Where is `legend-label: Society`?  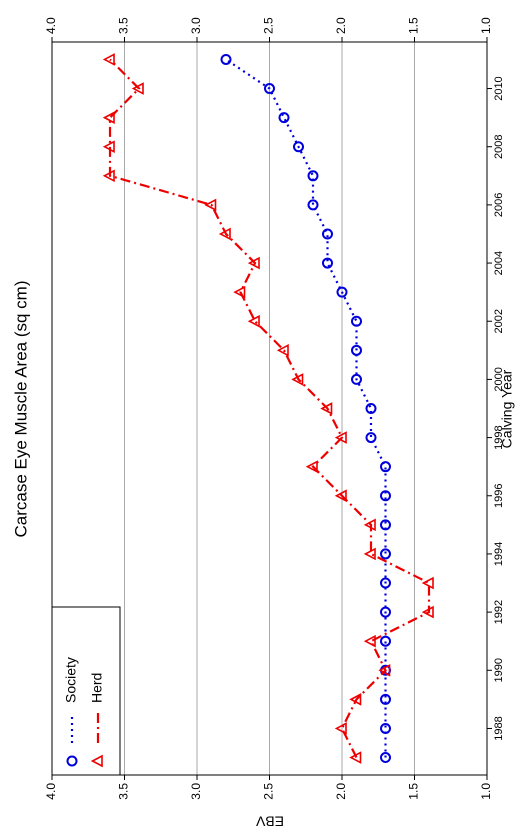
legend-label: Society is located at coordinates (71, 680).